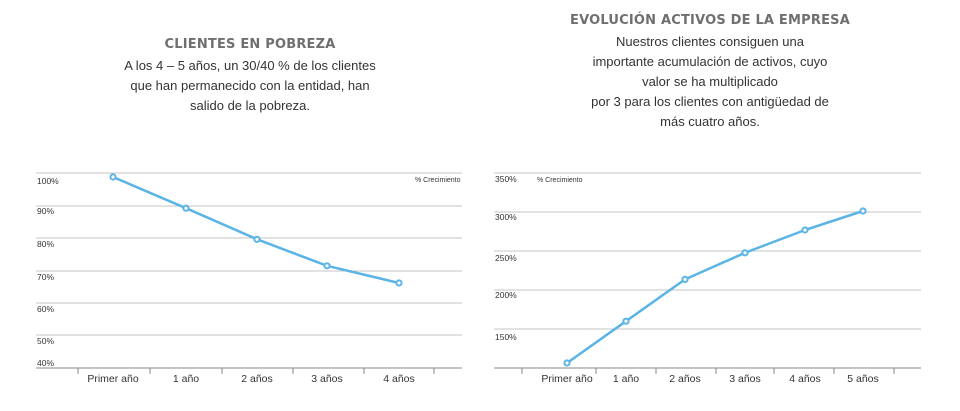  Describe the element at coordinates (863, 379) in the screenshot. I see `right-x-tick-label: 5 años` at that location.